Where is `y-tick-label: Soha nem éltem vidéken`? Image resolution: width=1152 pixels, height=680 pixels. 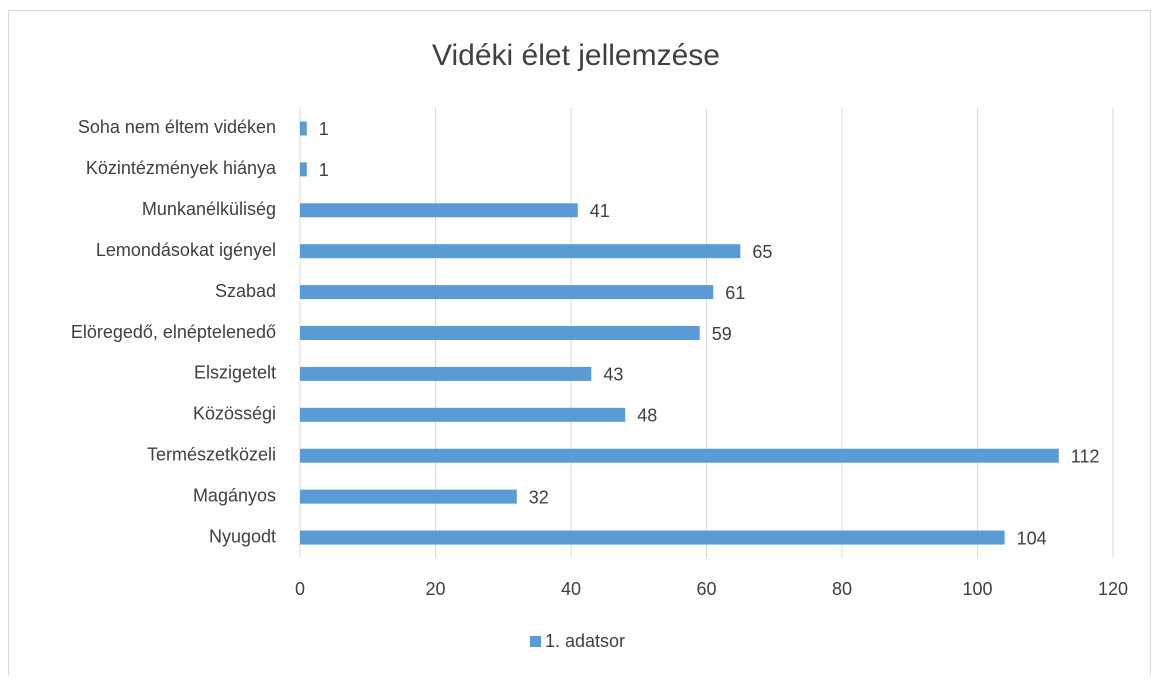
y-tick-label: Soha nem éltem vidéken is located at coordinates (177, 127).